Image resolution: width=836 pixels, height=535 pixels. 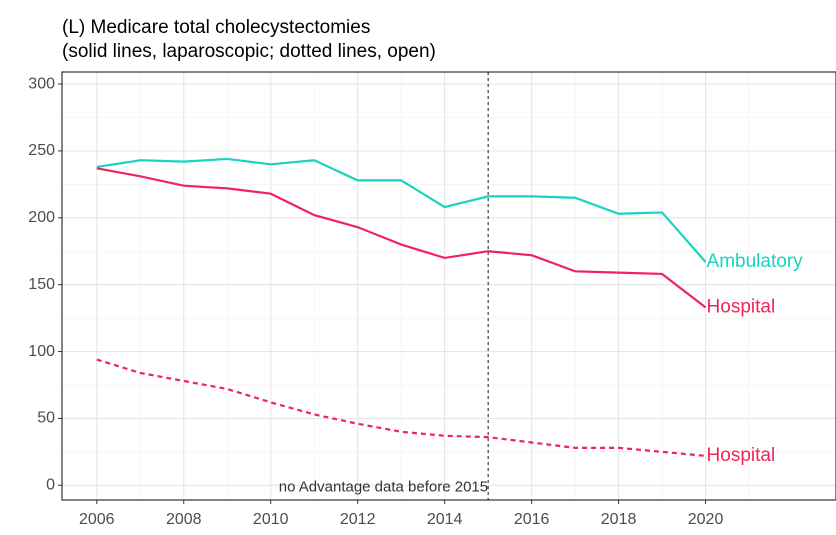 What do you see at coordinates (706, 519) in the screenshot?
I see `x-tick-label: 2020` at bounding box center [706, 519].